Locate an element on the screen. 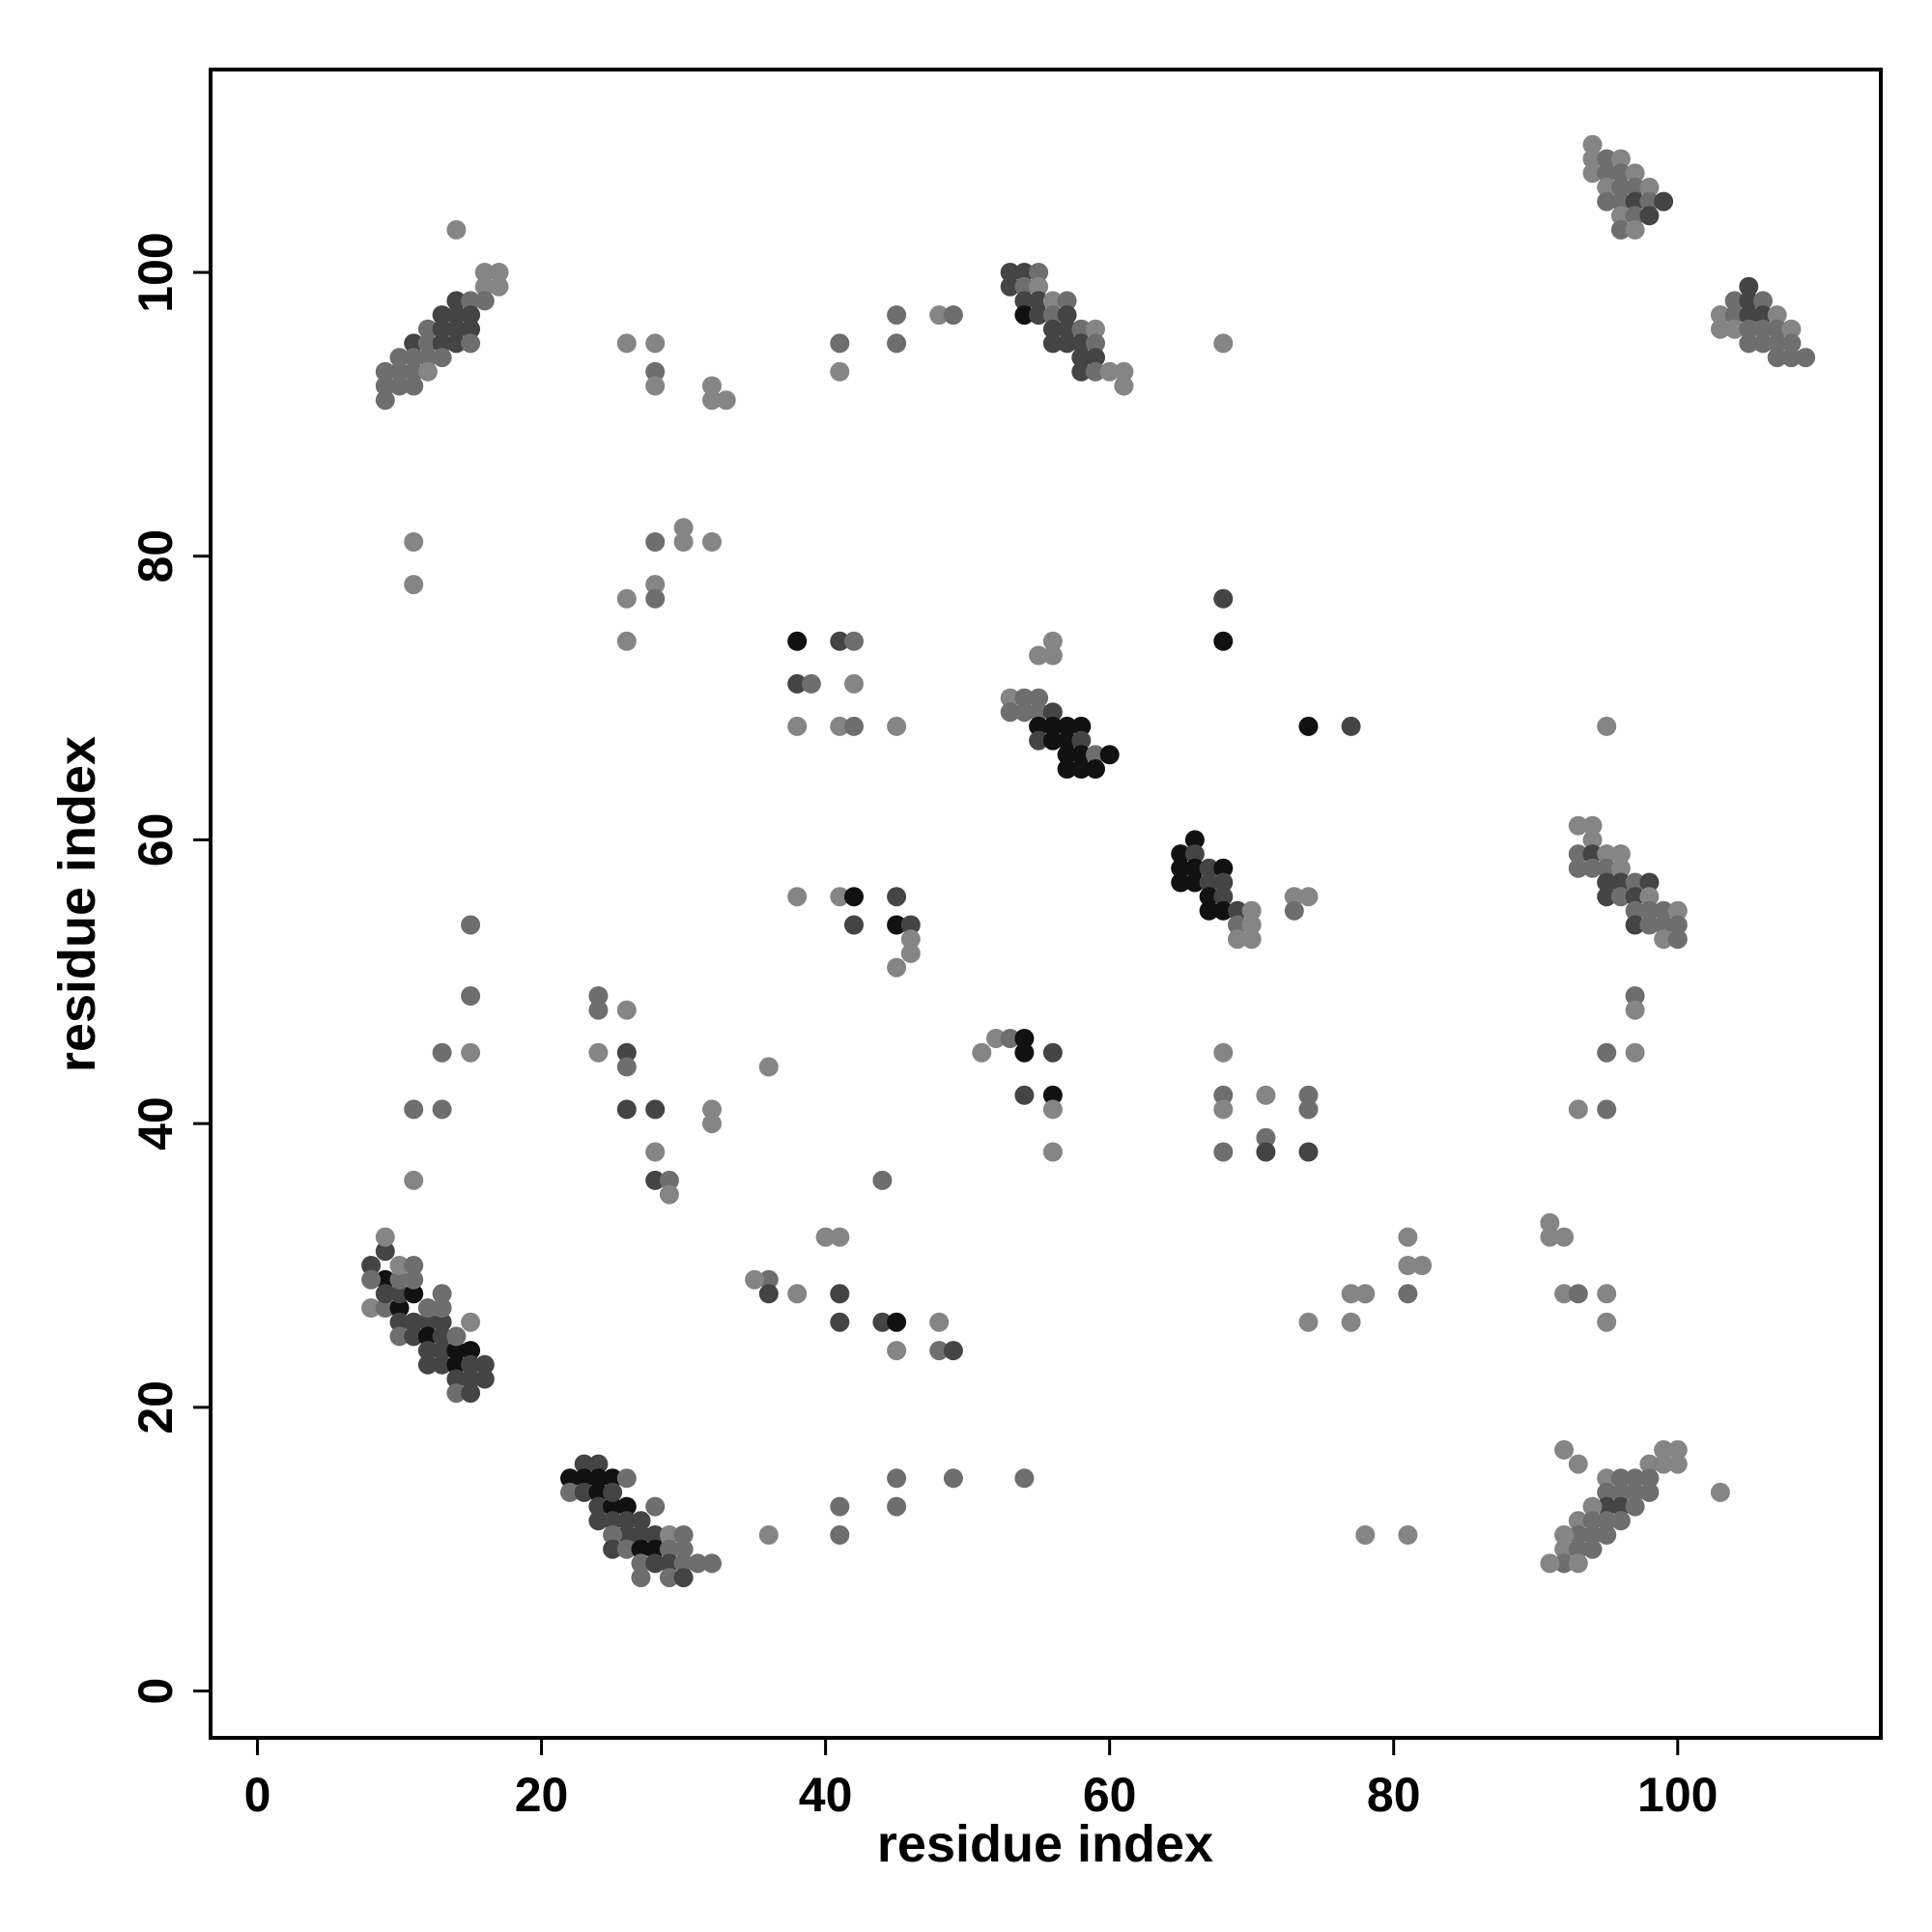 The width and height of the screenshot is (1932, 1932). x-tick-label: 20 is located at coordinates (542, 1795).